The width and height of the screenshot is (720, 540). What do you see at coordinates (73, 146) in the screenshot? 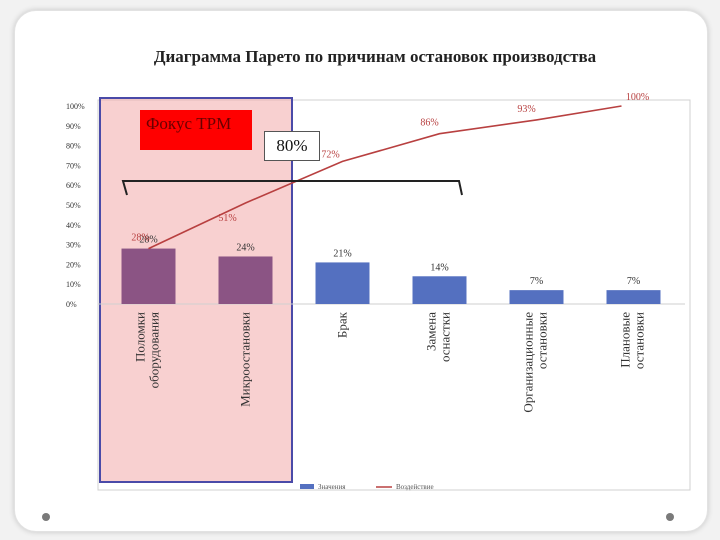
I see `y-tick-label: 80%` at bounding box center [73, 146].